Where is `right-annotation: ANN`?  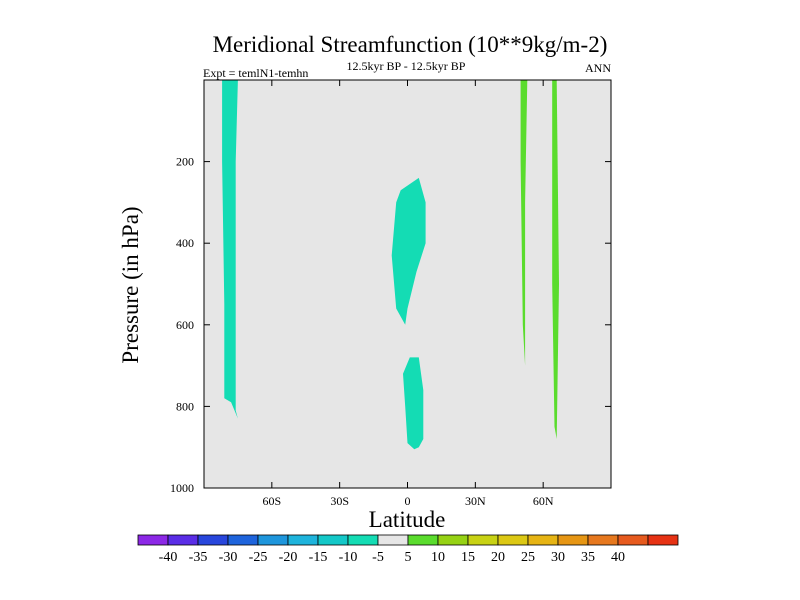 right-annotation: ANN is located at coordinates (598, 68).